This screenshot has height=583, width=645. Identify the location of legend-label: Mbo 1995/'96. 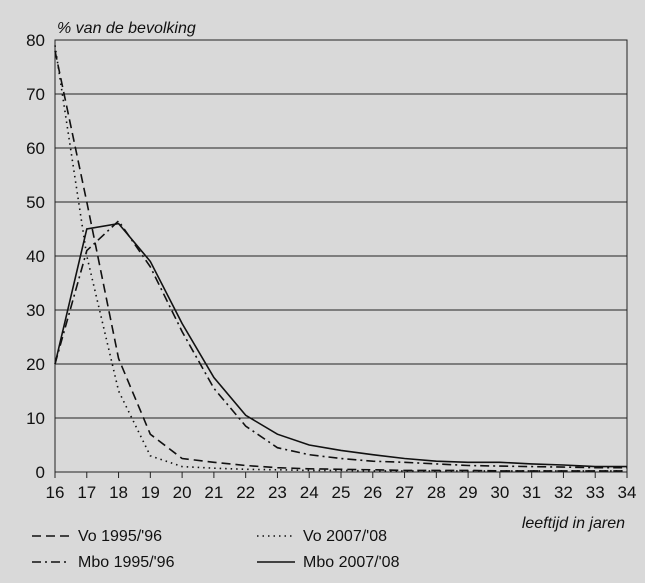
(126, 562).